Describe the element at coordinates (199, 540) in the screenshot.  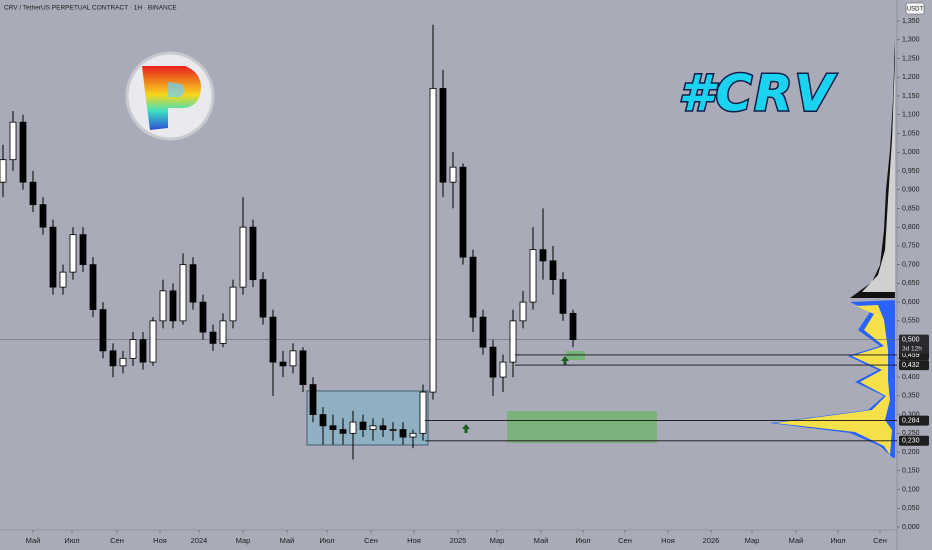
I see `x-tick-label: 2024` at that location.